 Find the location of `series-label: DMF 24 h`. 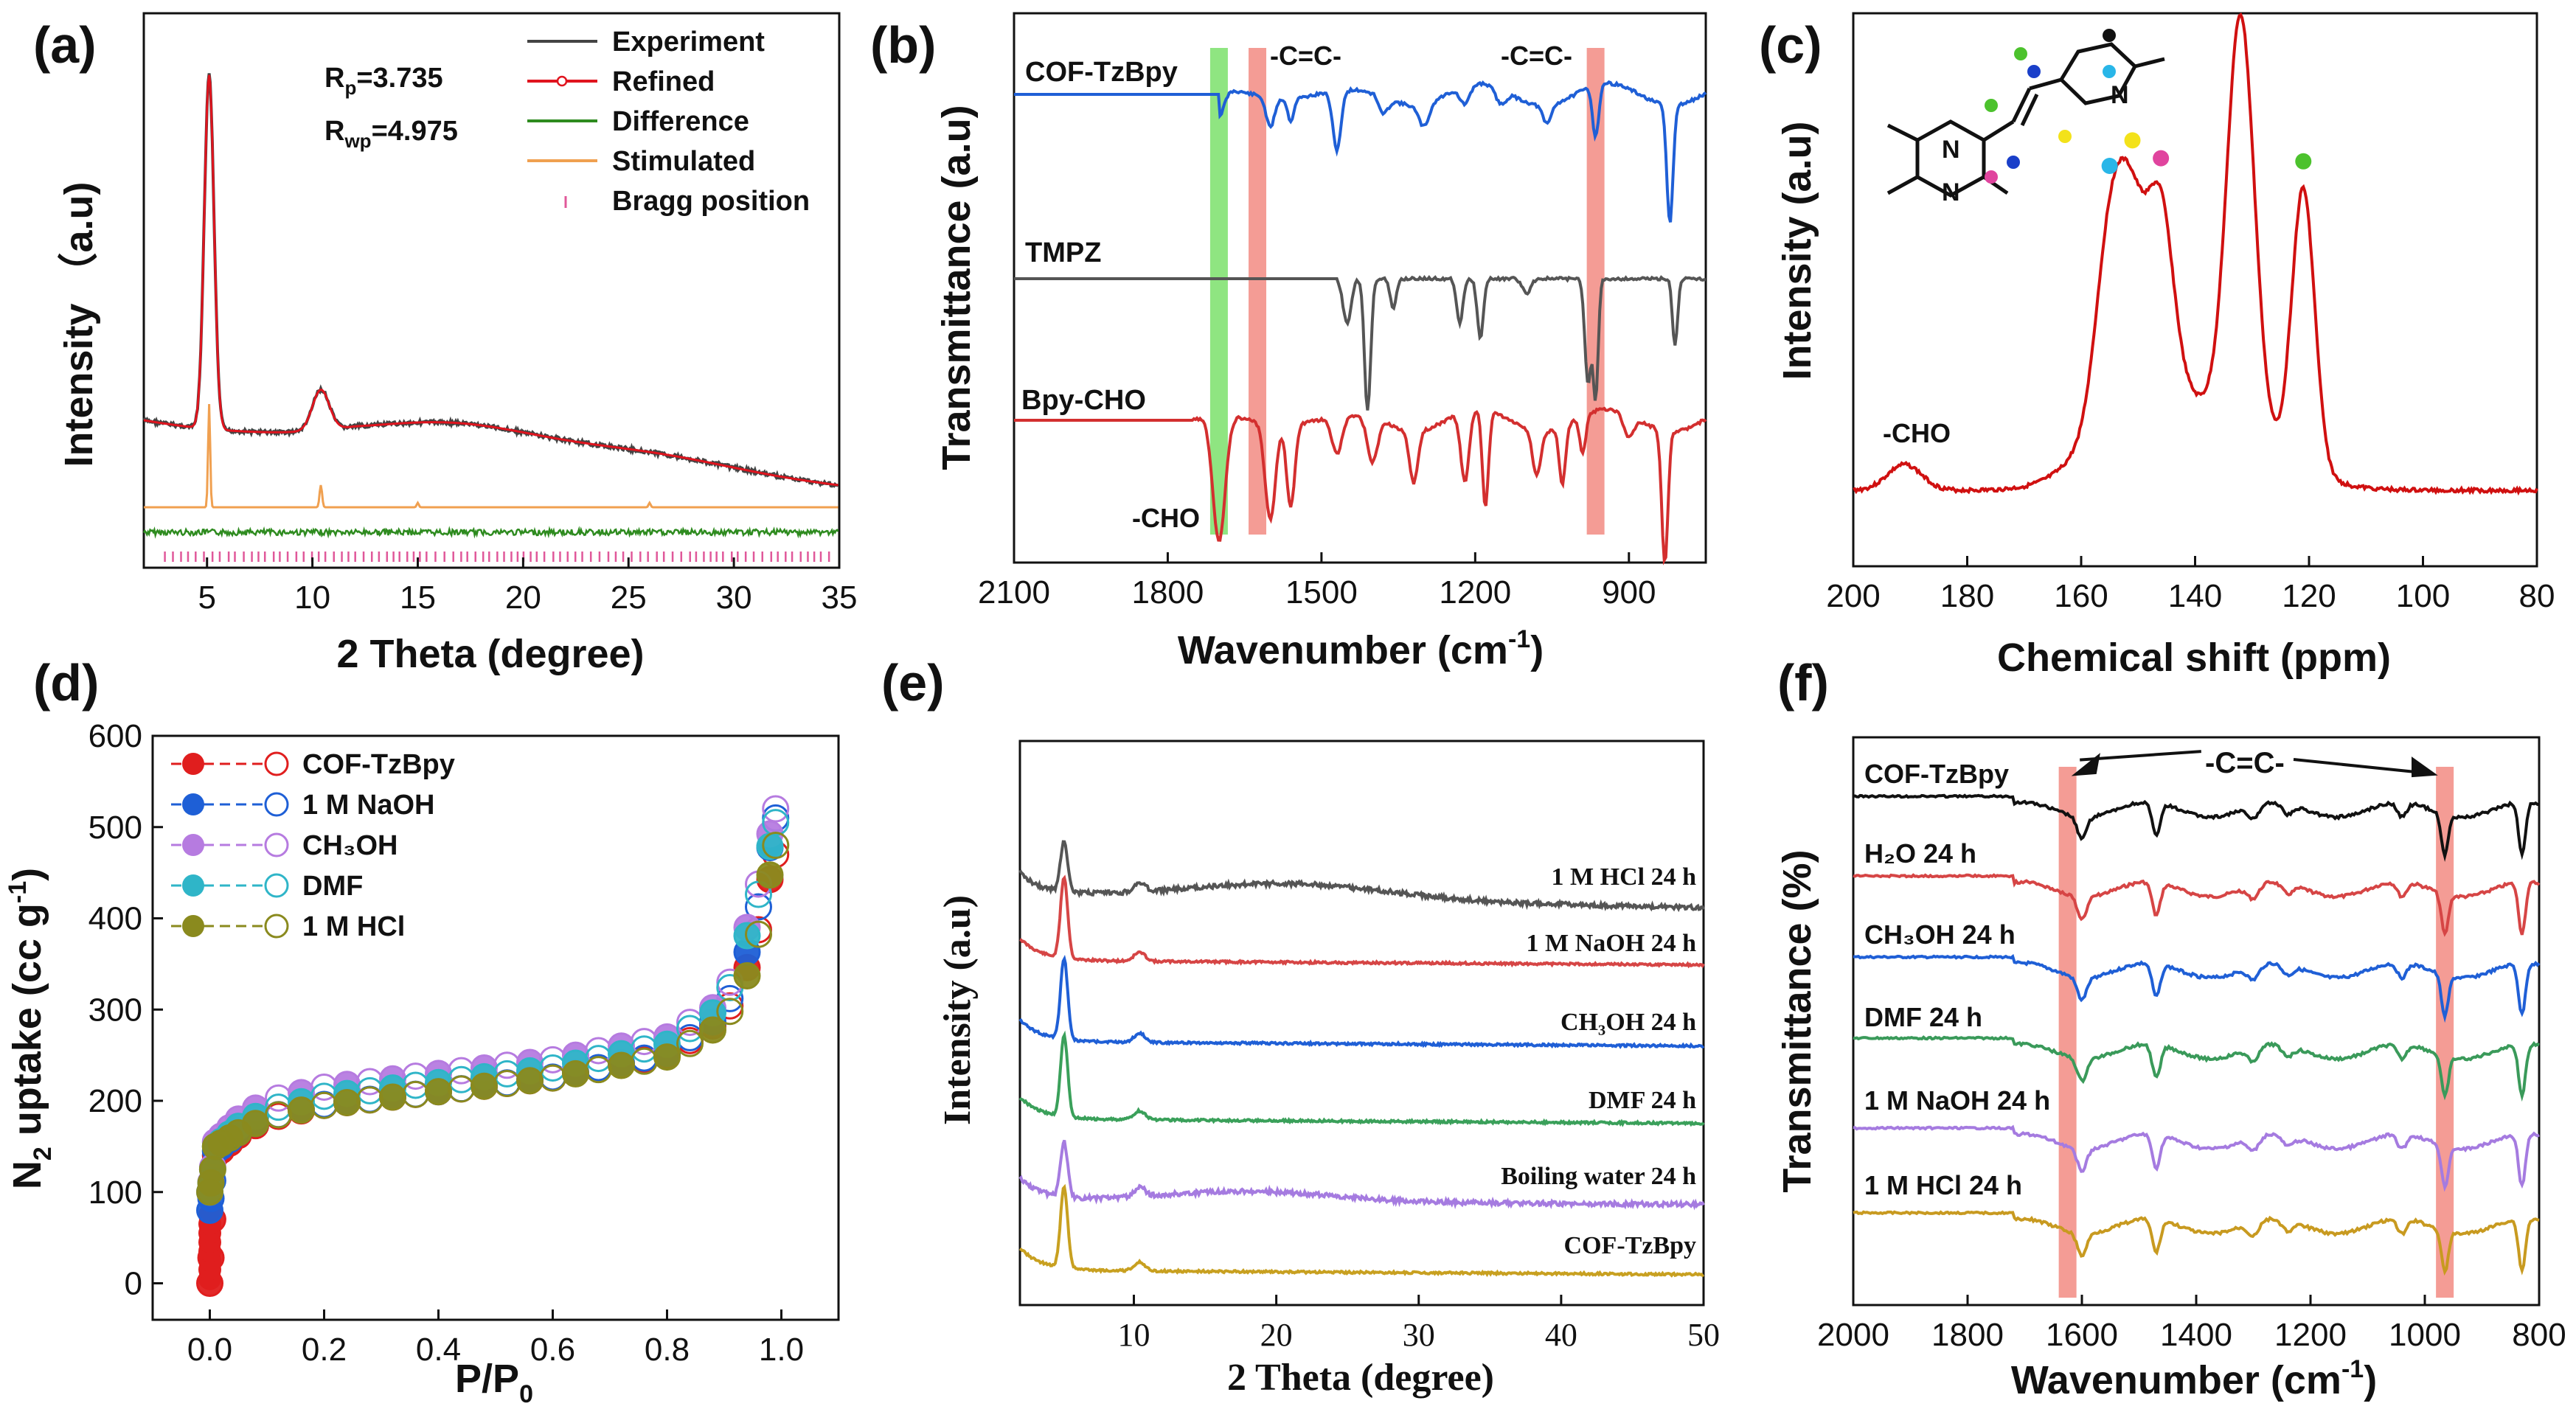

series-label: DMF 24 h is located at coordinates (1642, 1100).